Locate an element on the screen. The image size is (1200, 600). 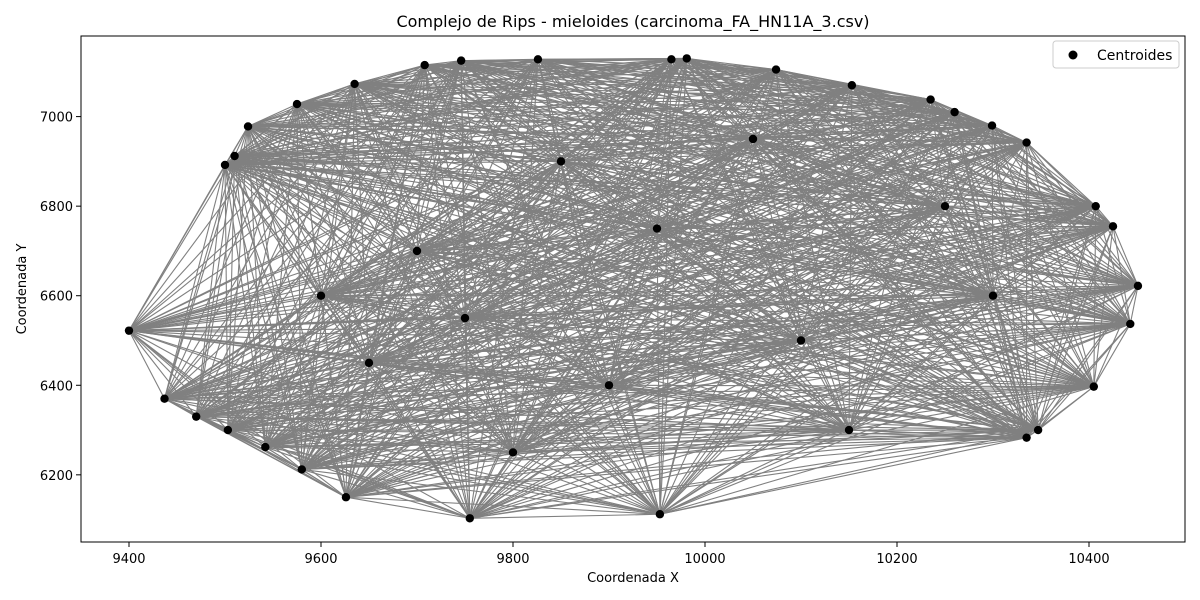
y-tick-label: 6400 is located at coordinates (56, 386).